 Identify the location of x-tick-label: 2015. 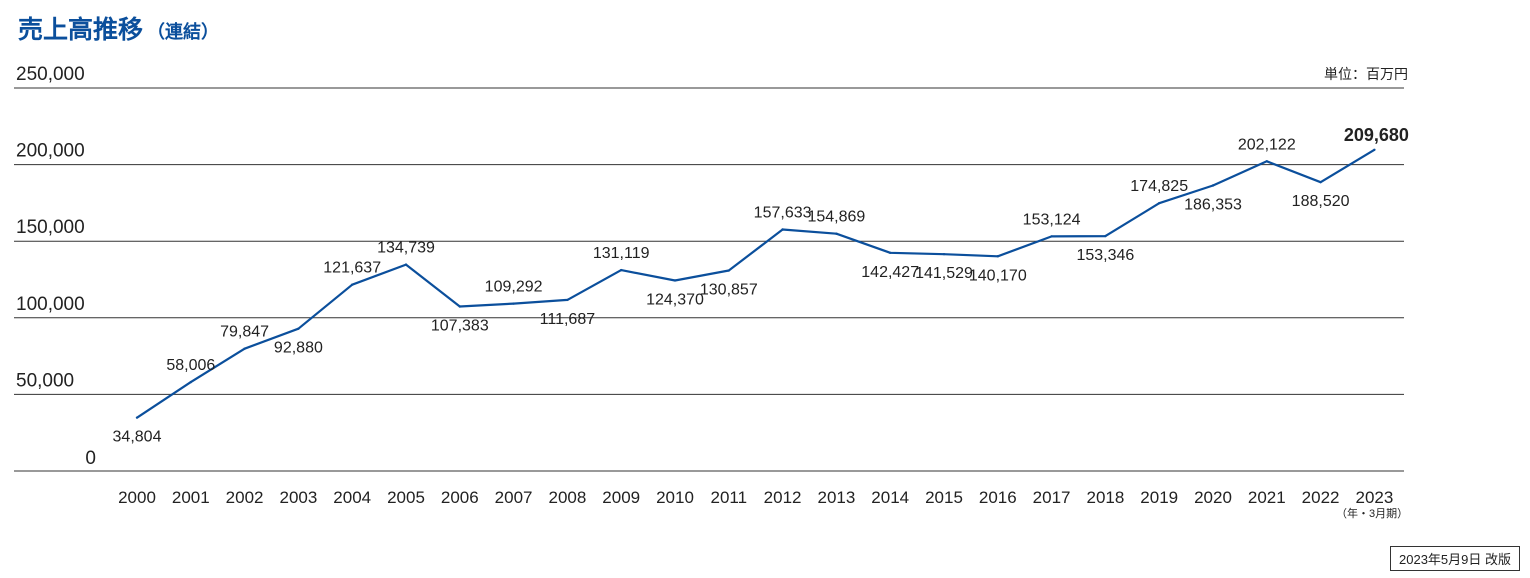
(944, 497).